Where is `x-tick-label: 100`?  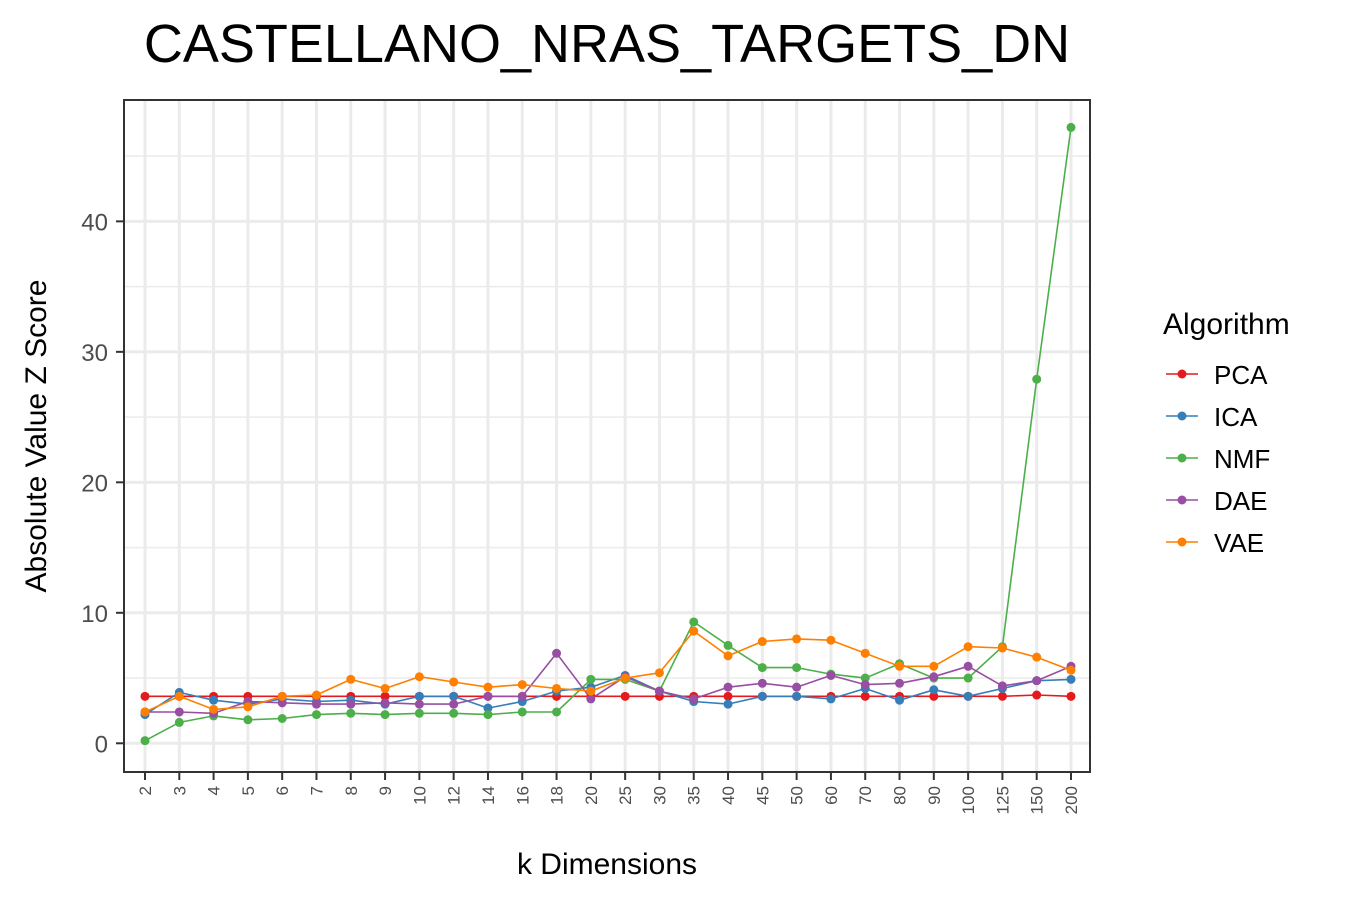 x-tick-label: 100 is located at coordinates (968, 800).